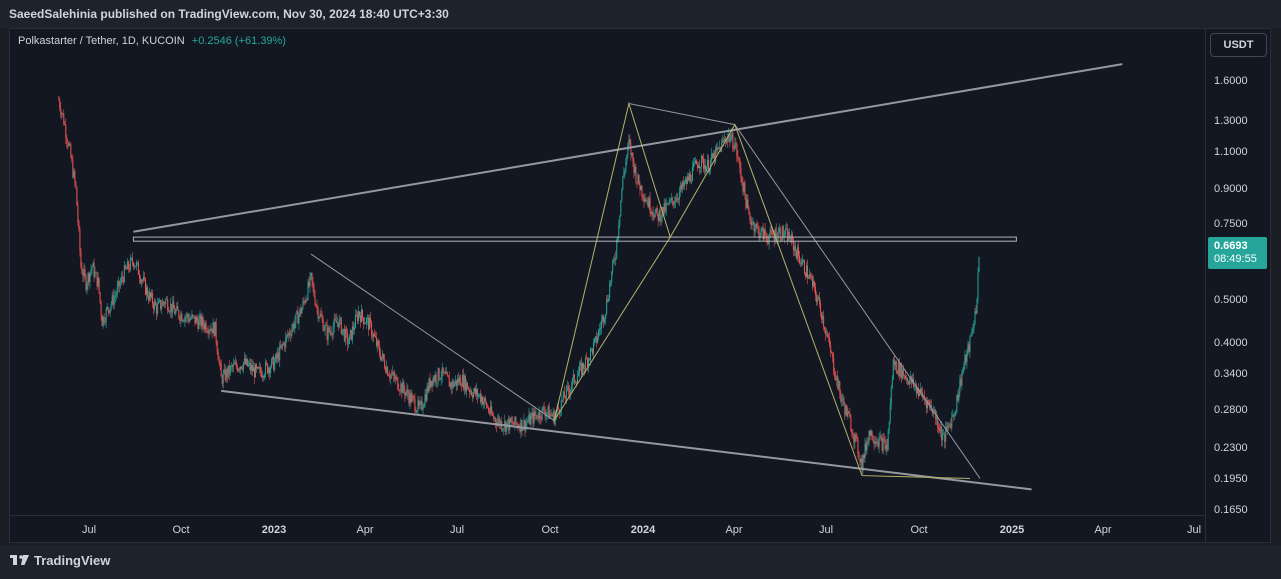 The image size is (1281, 579). I want to click on resistance-zone, so click(574, 239).